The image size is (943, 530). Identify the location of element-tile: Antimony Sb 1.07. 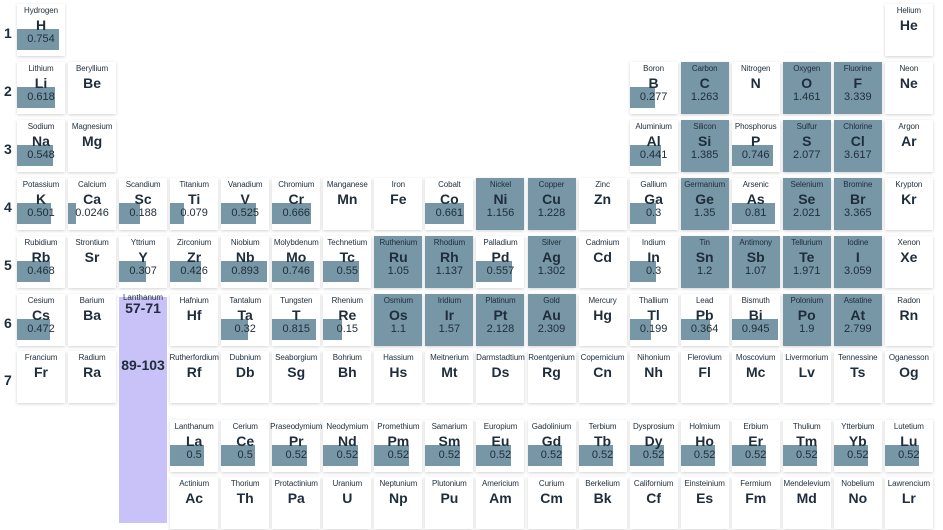
(755, 261).